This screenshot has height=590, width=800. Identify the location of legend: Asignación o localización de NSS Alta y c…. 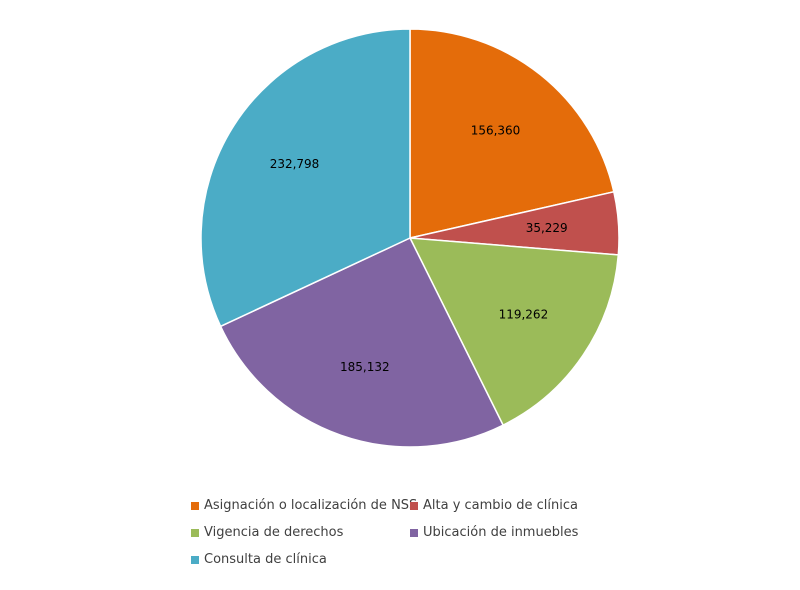
(401, 533).